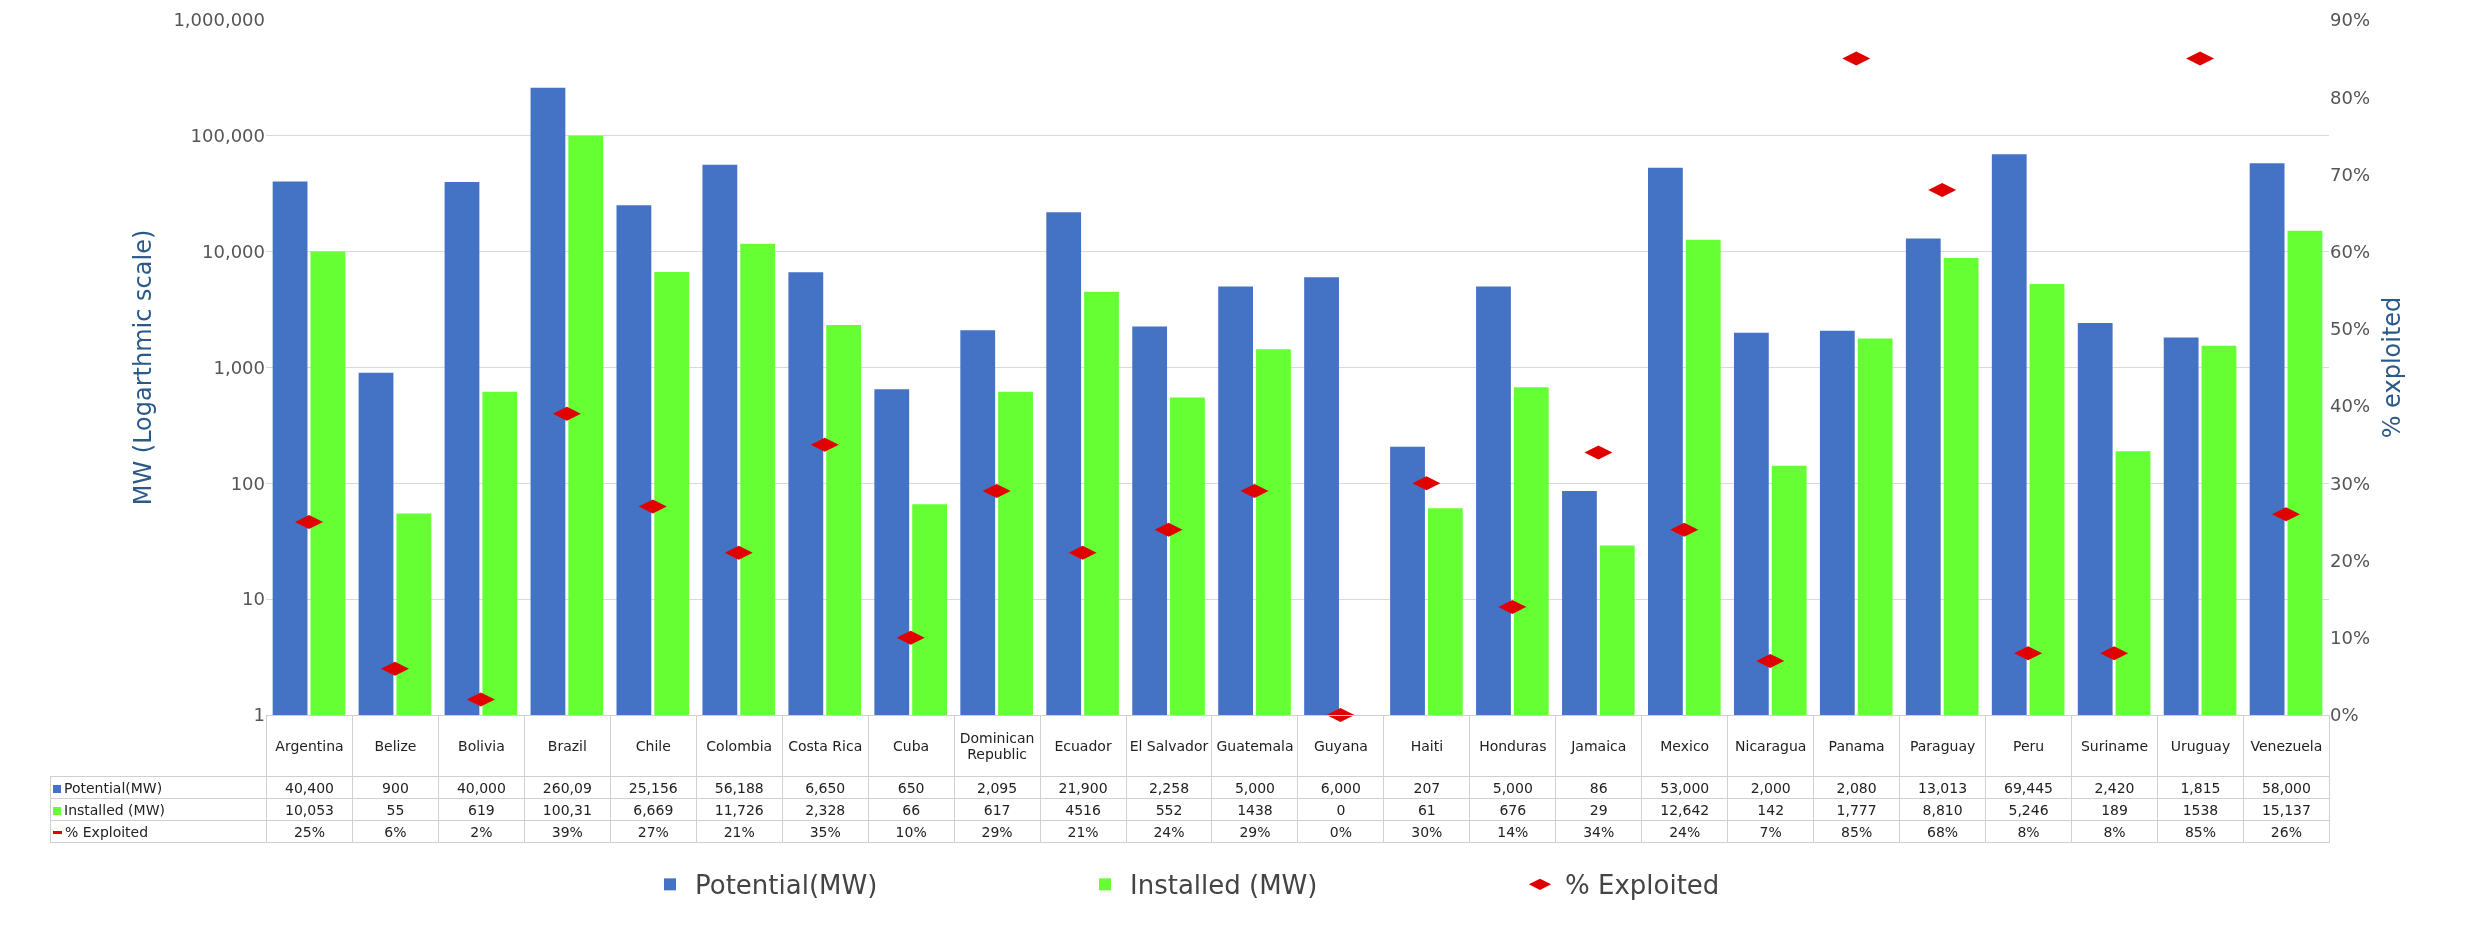 The image size is (2484, 928). I want to click on y2-tick-label: 0%, so click(2344, 715).